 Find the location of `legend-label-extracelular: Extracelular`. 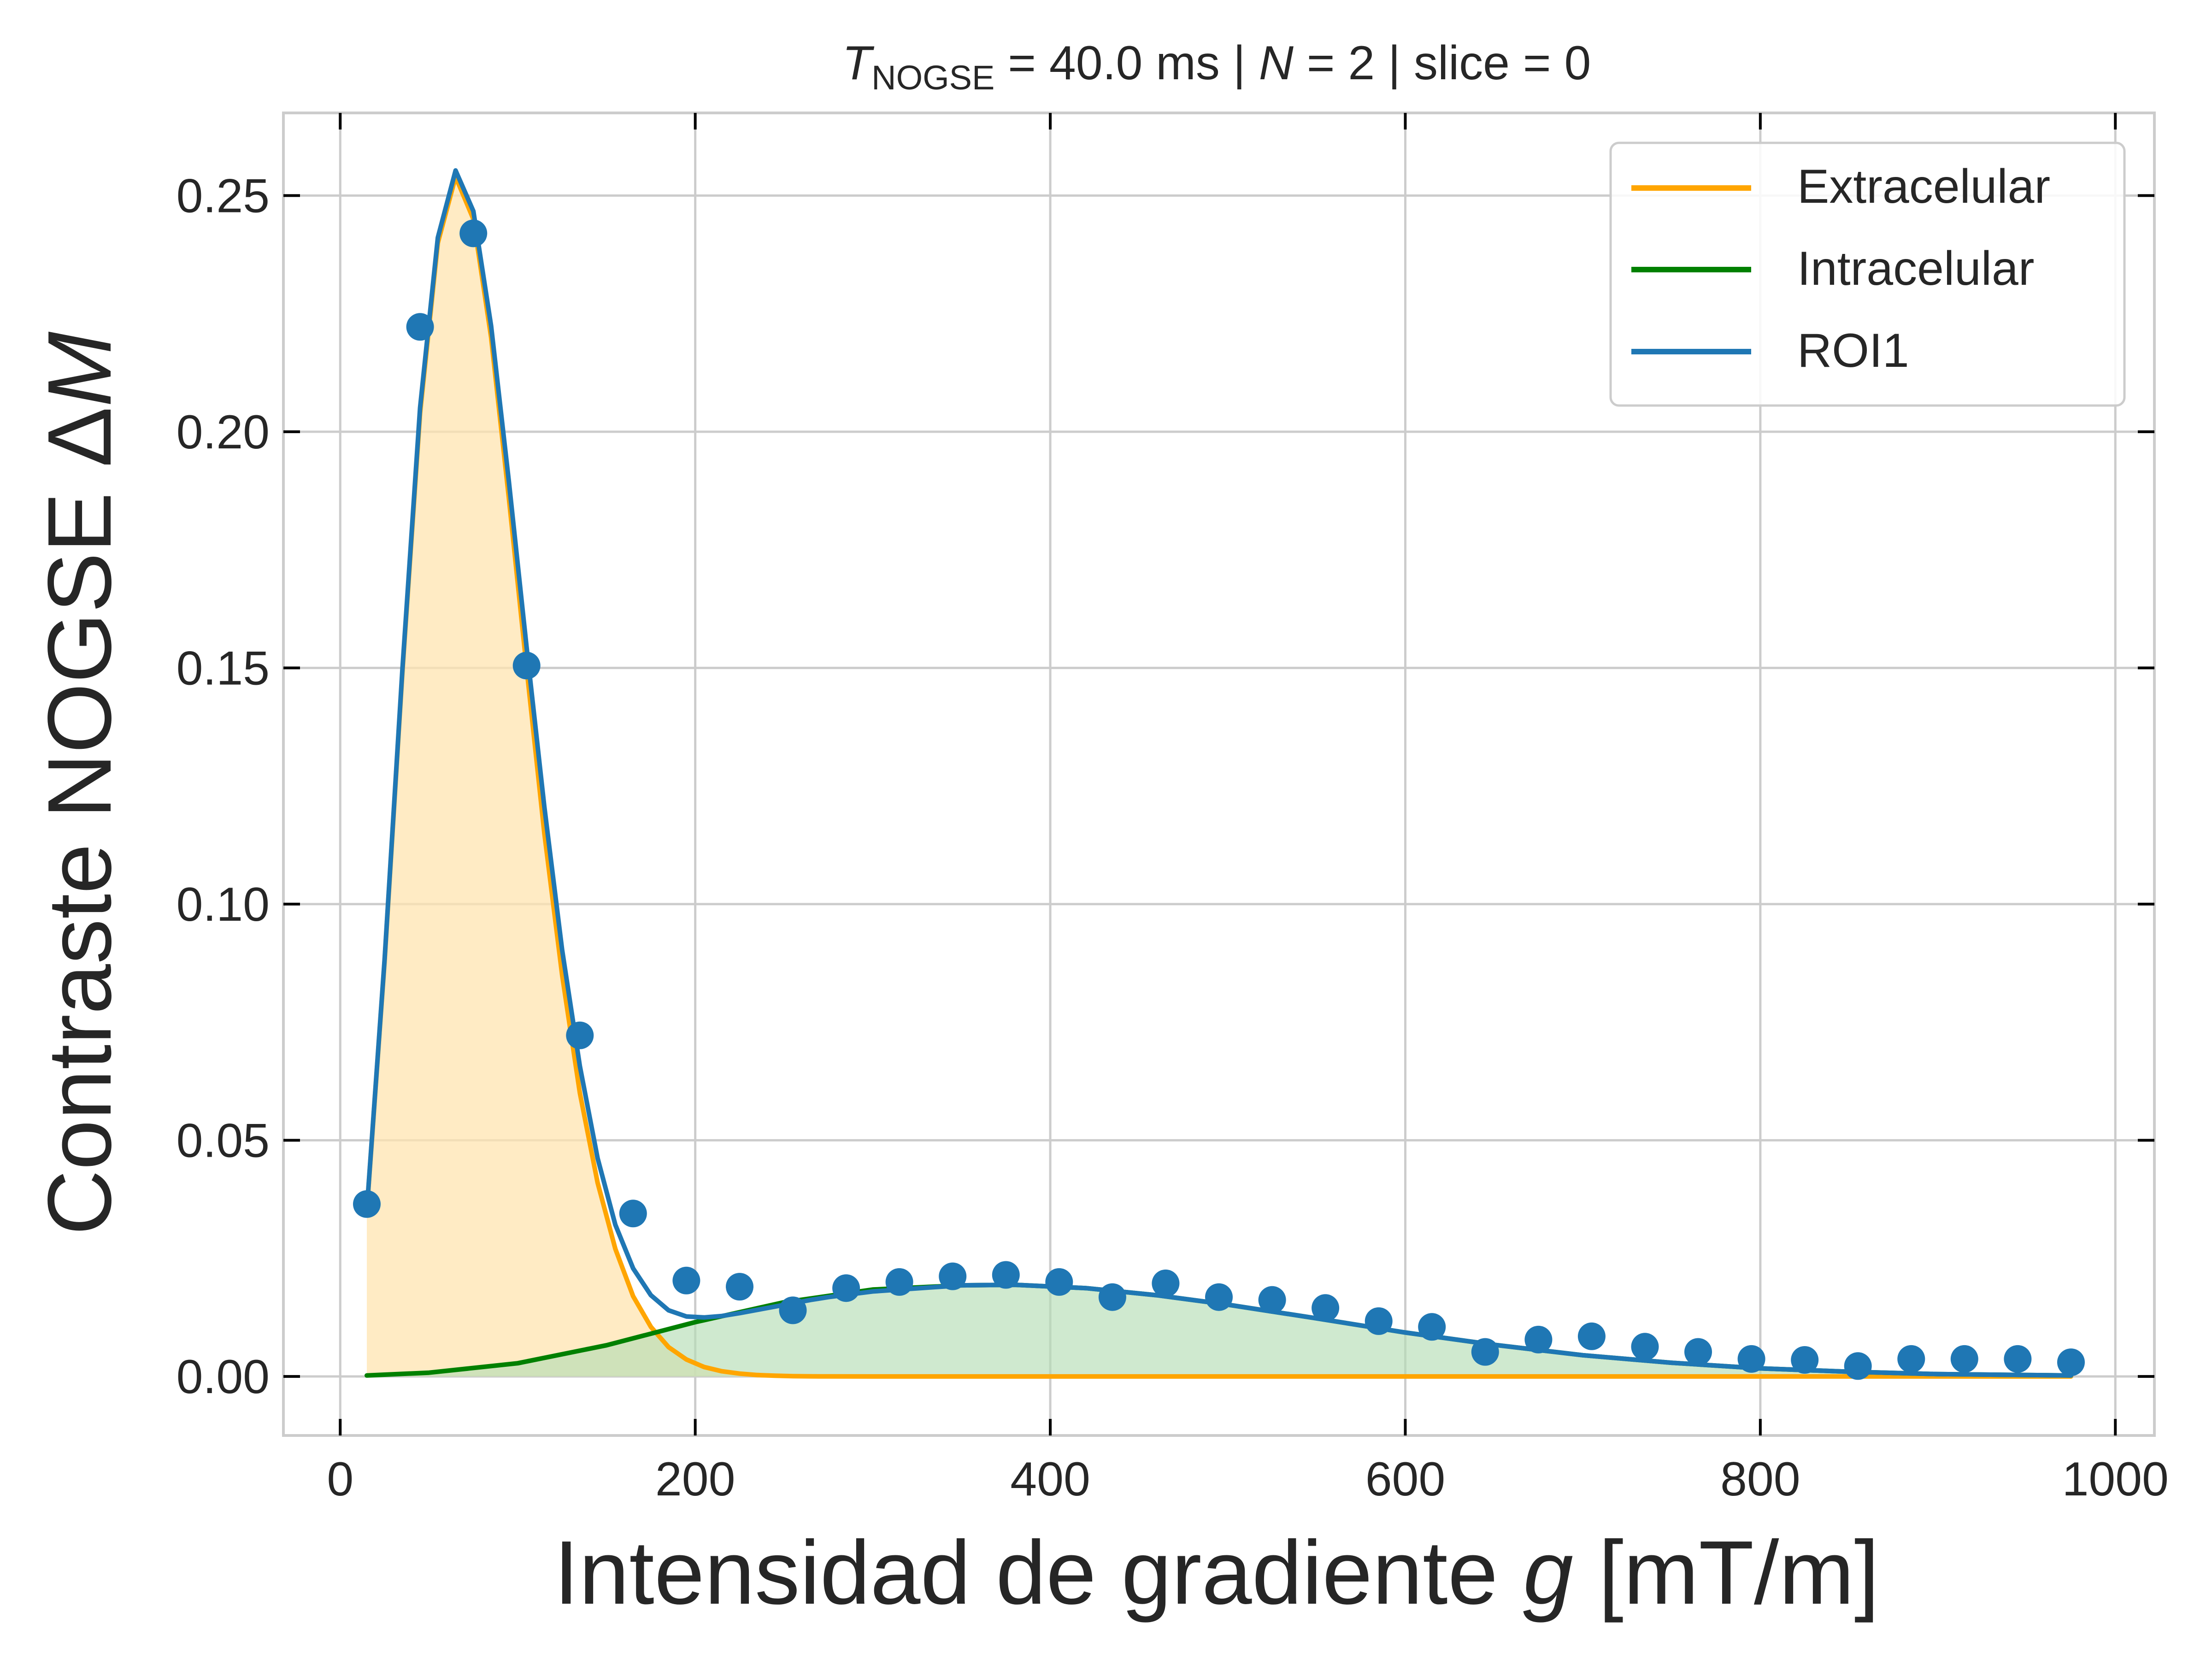

legend-label-extracelular: Extracelular is located at coordinates (1923, 186).